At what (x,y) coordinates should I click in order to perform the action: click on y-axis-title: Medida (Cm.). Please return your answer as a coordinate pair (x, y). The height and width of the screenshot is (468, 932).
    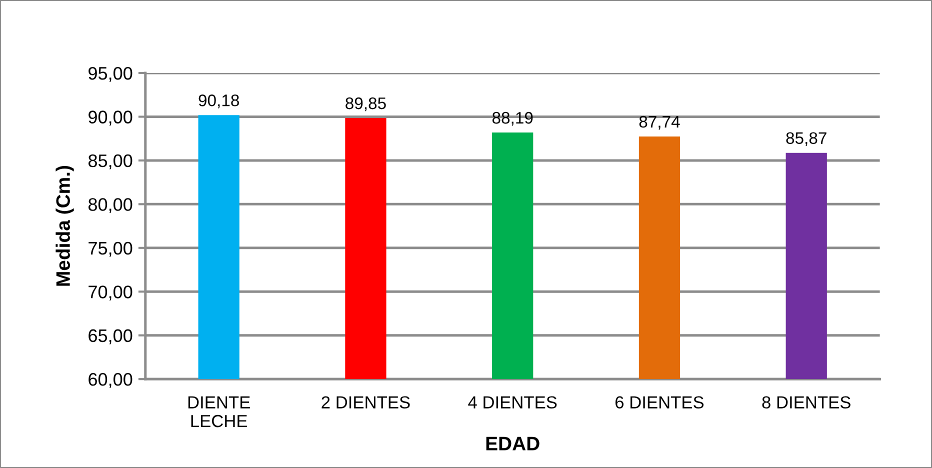
    Looking at the image, I should click on (65, 226).